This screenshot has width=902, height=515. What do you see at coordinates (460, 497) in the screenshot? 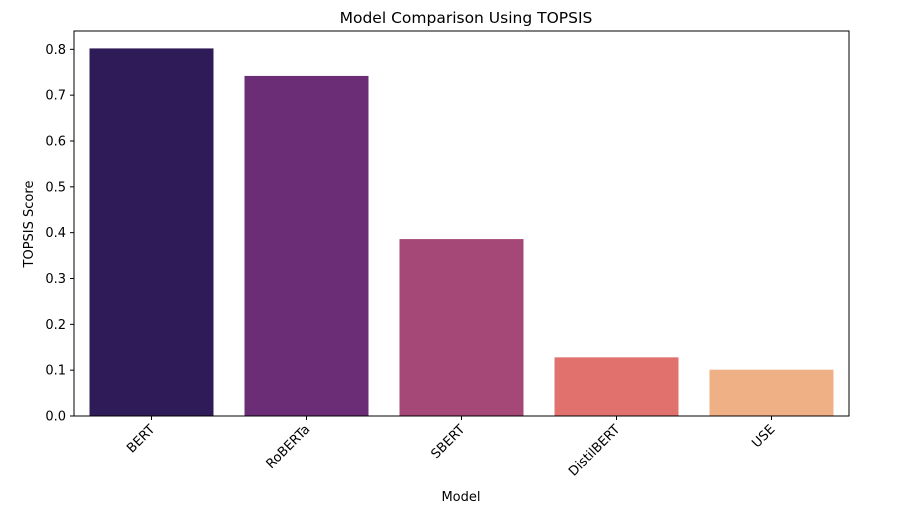
I see `x-axis-title: Model` at bounding box center [460, 497].